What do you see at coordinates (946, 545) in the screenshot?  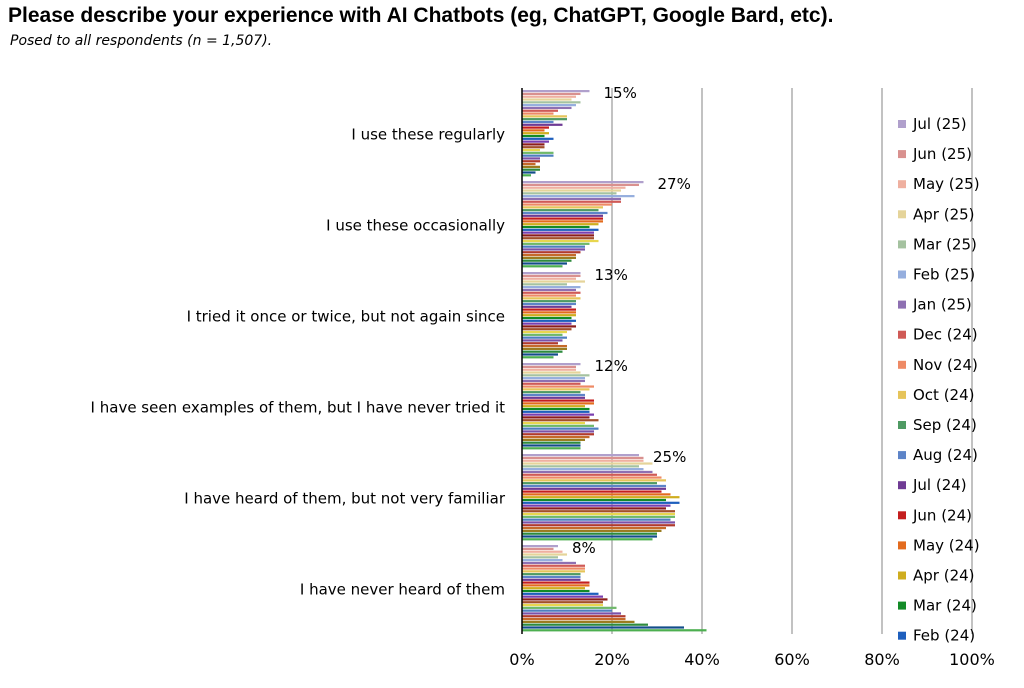 I see `legend-label: May (24)` at bounding box center [946, 545].